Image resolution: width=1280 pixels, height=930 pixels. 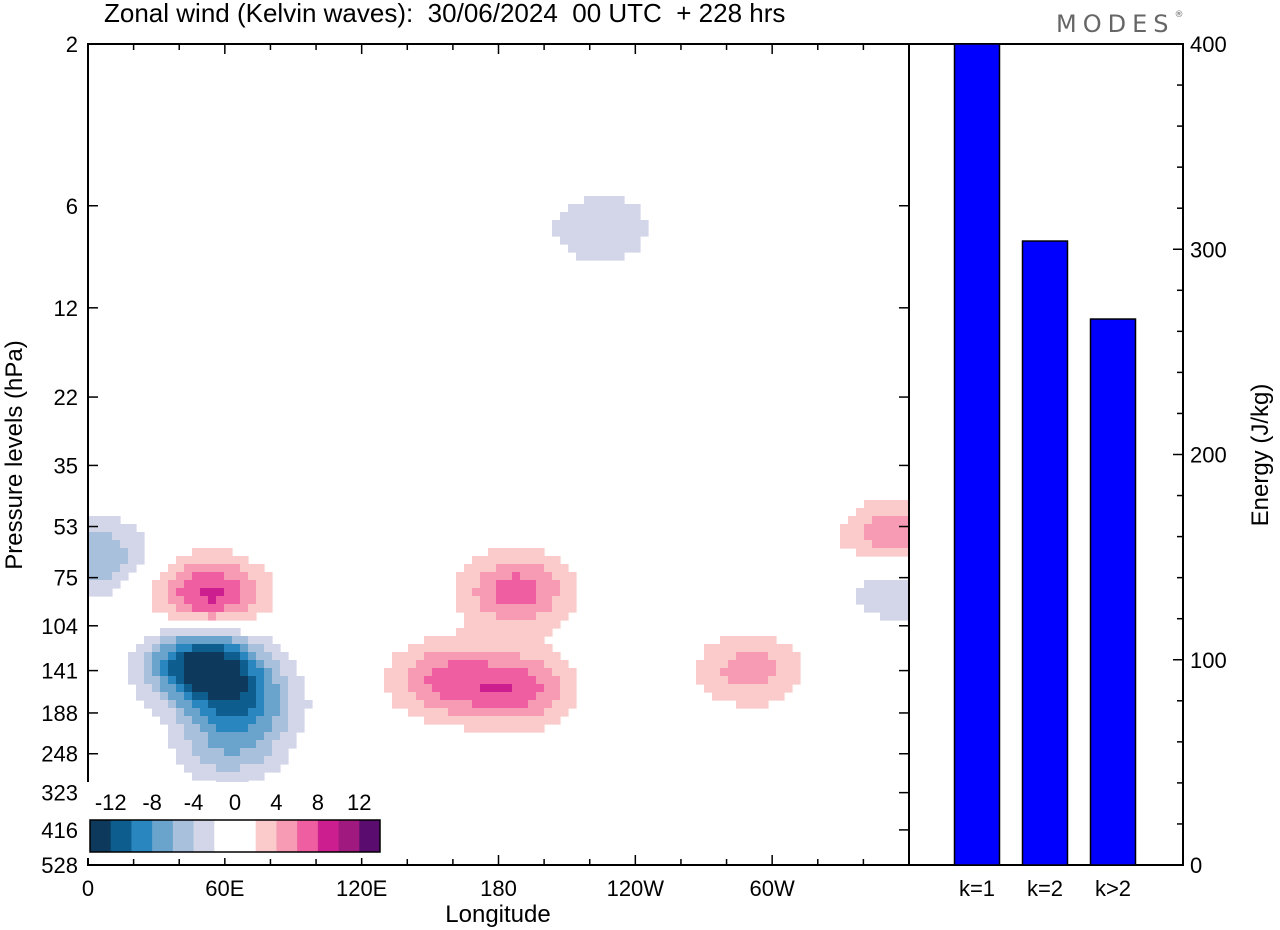 What do you see at coordinates (72, 206) in the screenshot?
I see `y-tick-label: 6` at bounding box center [72, 206].